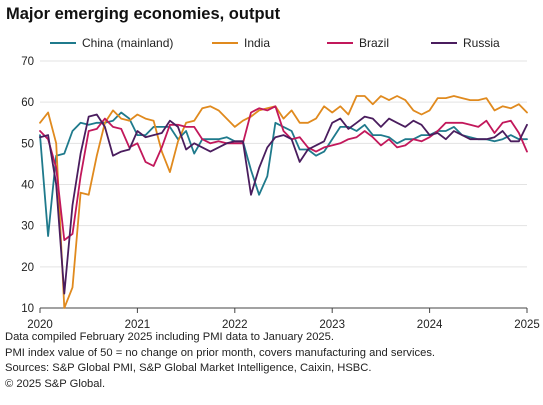  What do you see at coordinates (55, 383) in the screenshot?
I see `footnote-copyright: © 2025 S&P Global.` at bounding box center [55, 383].